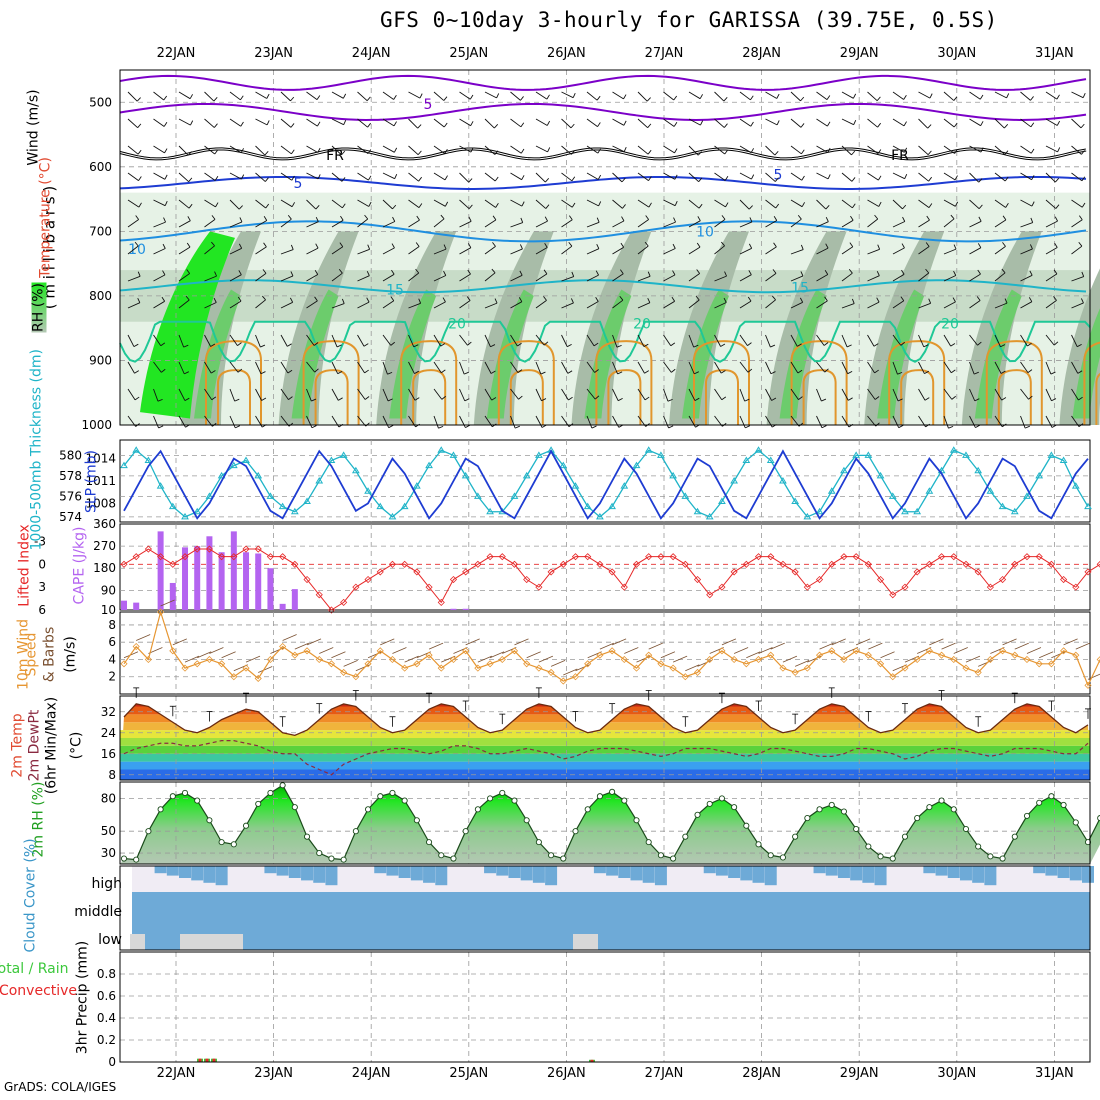  What do you see at coordinates (605, 774) in the screenshot?
I see `temp-band` at bounding box center [605, 774].